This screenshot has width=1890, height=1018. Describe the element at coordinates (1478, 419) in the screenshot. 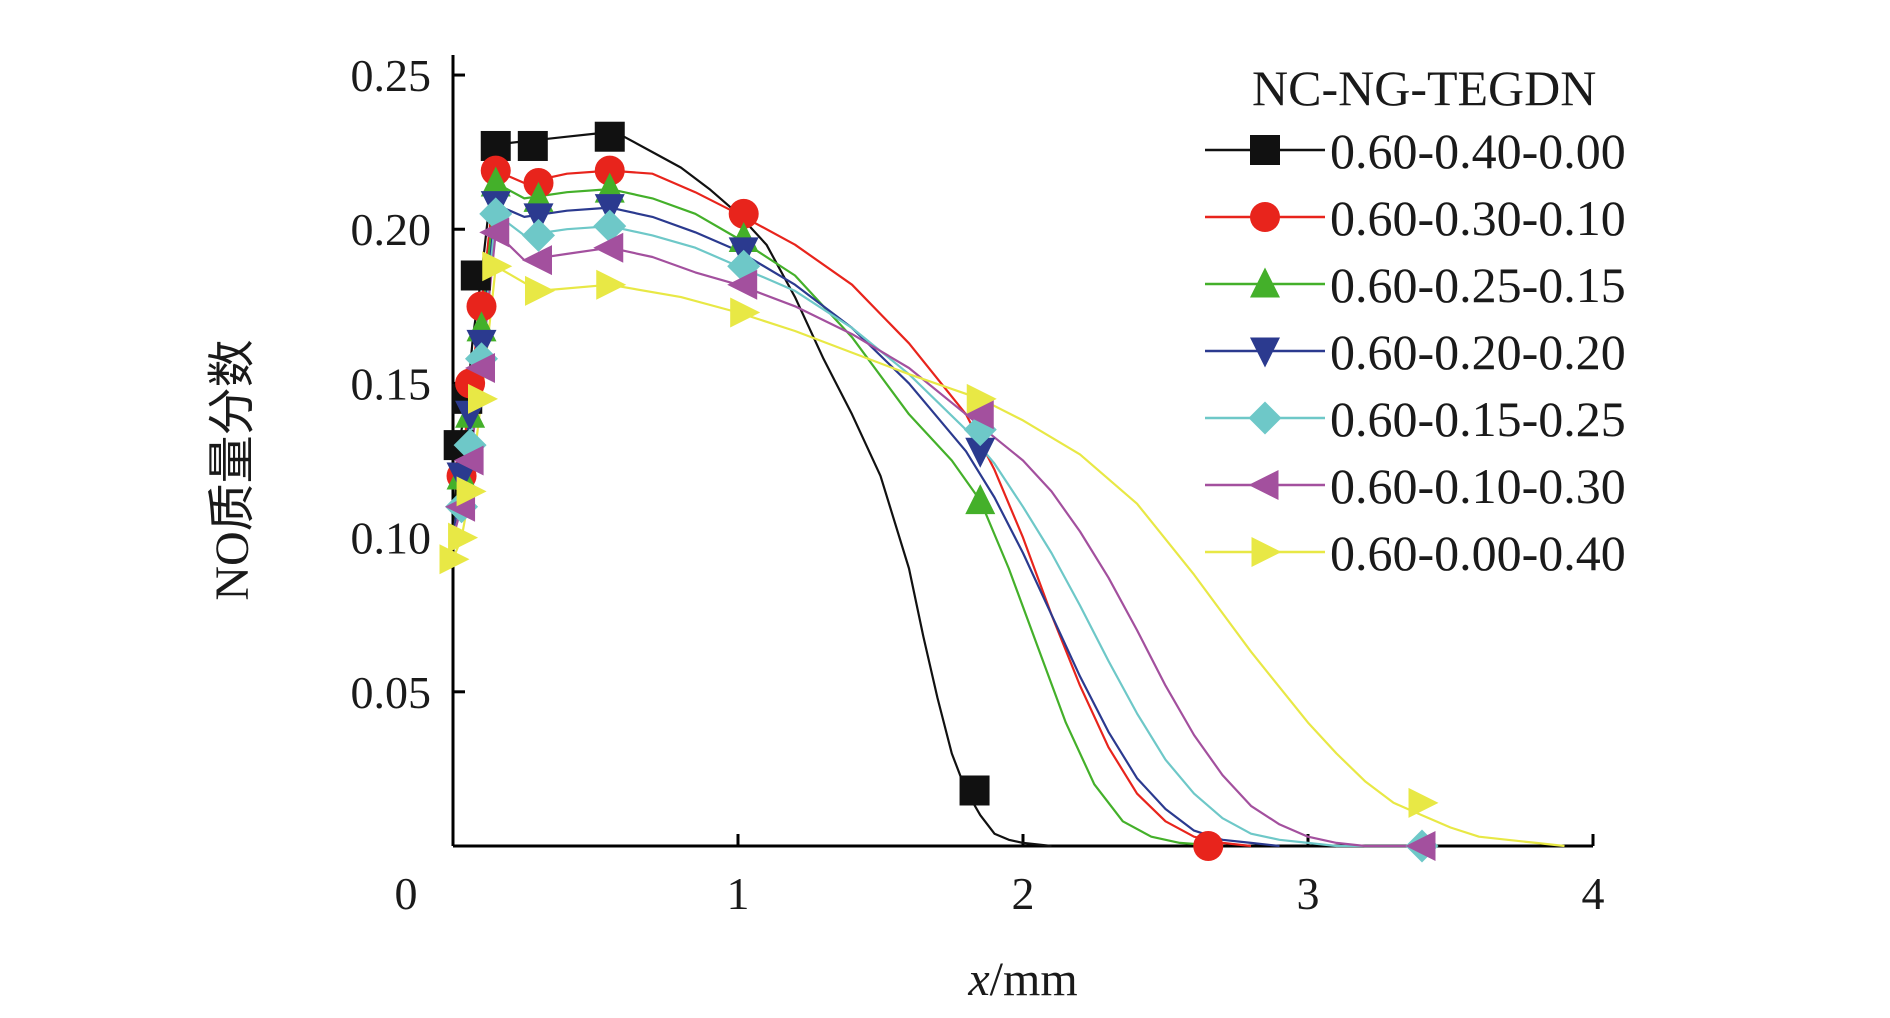

I see `legend-label: 0.60-0.15-0.25` at that location.